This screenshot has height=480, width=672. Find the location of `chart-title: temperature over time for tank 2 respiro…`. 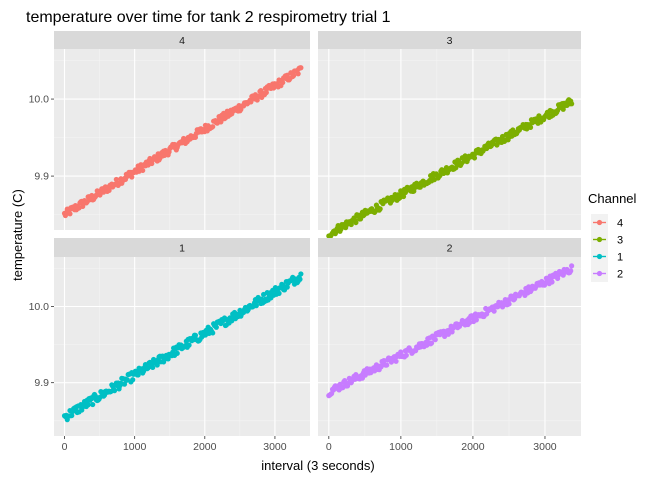

chart-title: temperature over time for tank 2 respiro… is located at coordinates (208, 17).